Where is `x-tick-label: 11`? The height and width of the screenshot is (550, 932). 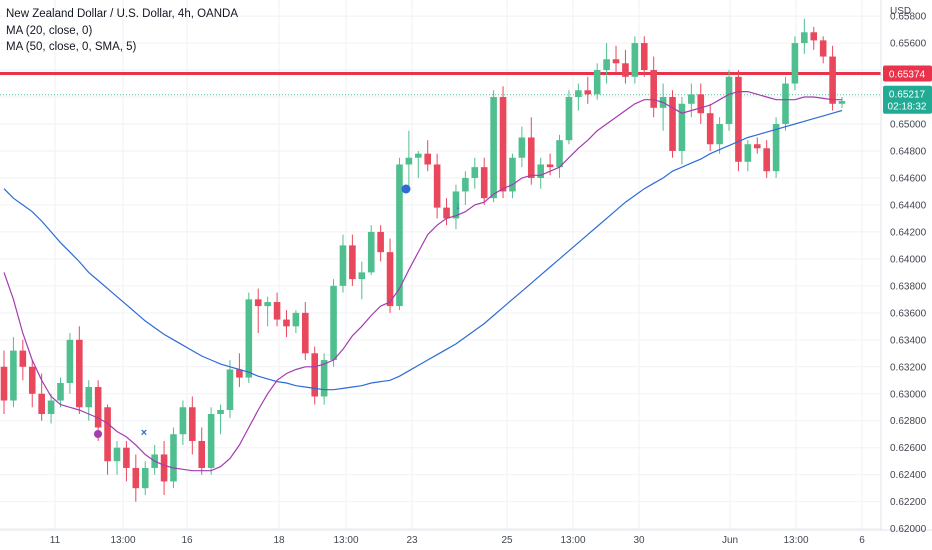 x-tick-label: 11 is located at coordinates (55, 540).